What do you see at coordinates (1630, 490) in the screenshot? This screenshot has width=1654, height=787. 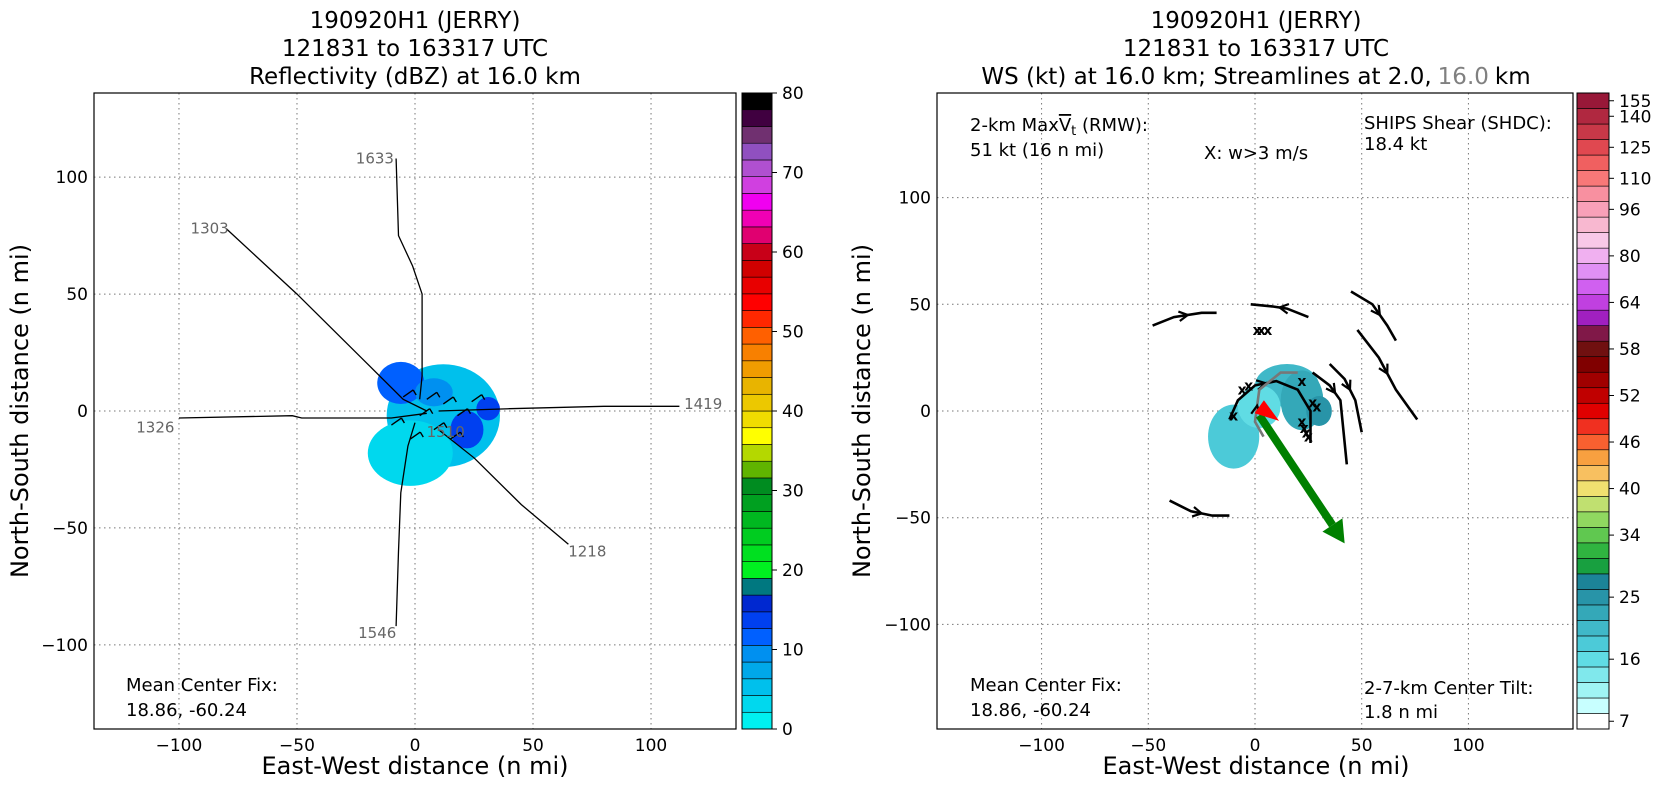 I see `wind-speed-colorbar-tick-4: 40` at bounding box center [1630, 490].